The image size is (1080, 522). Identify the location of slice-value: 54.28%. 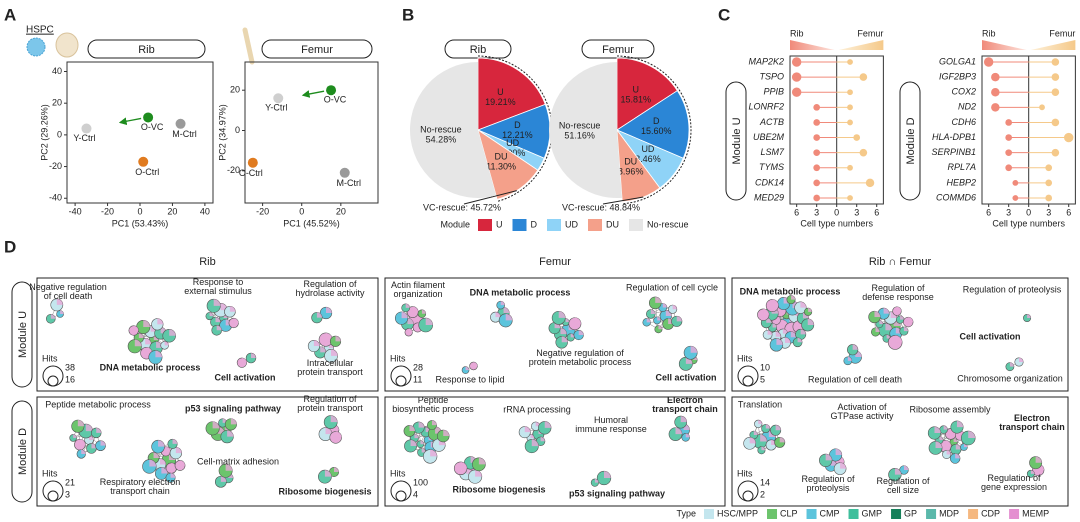
(441, 139).